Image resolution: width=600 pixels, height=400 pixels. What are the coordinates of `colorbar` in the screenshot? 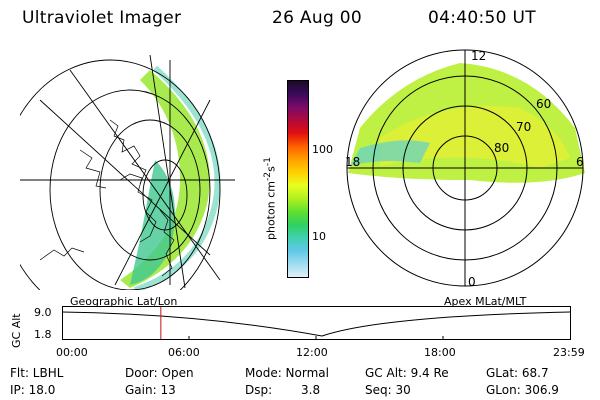 It's located at (298, 179).